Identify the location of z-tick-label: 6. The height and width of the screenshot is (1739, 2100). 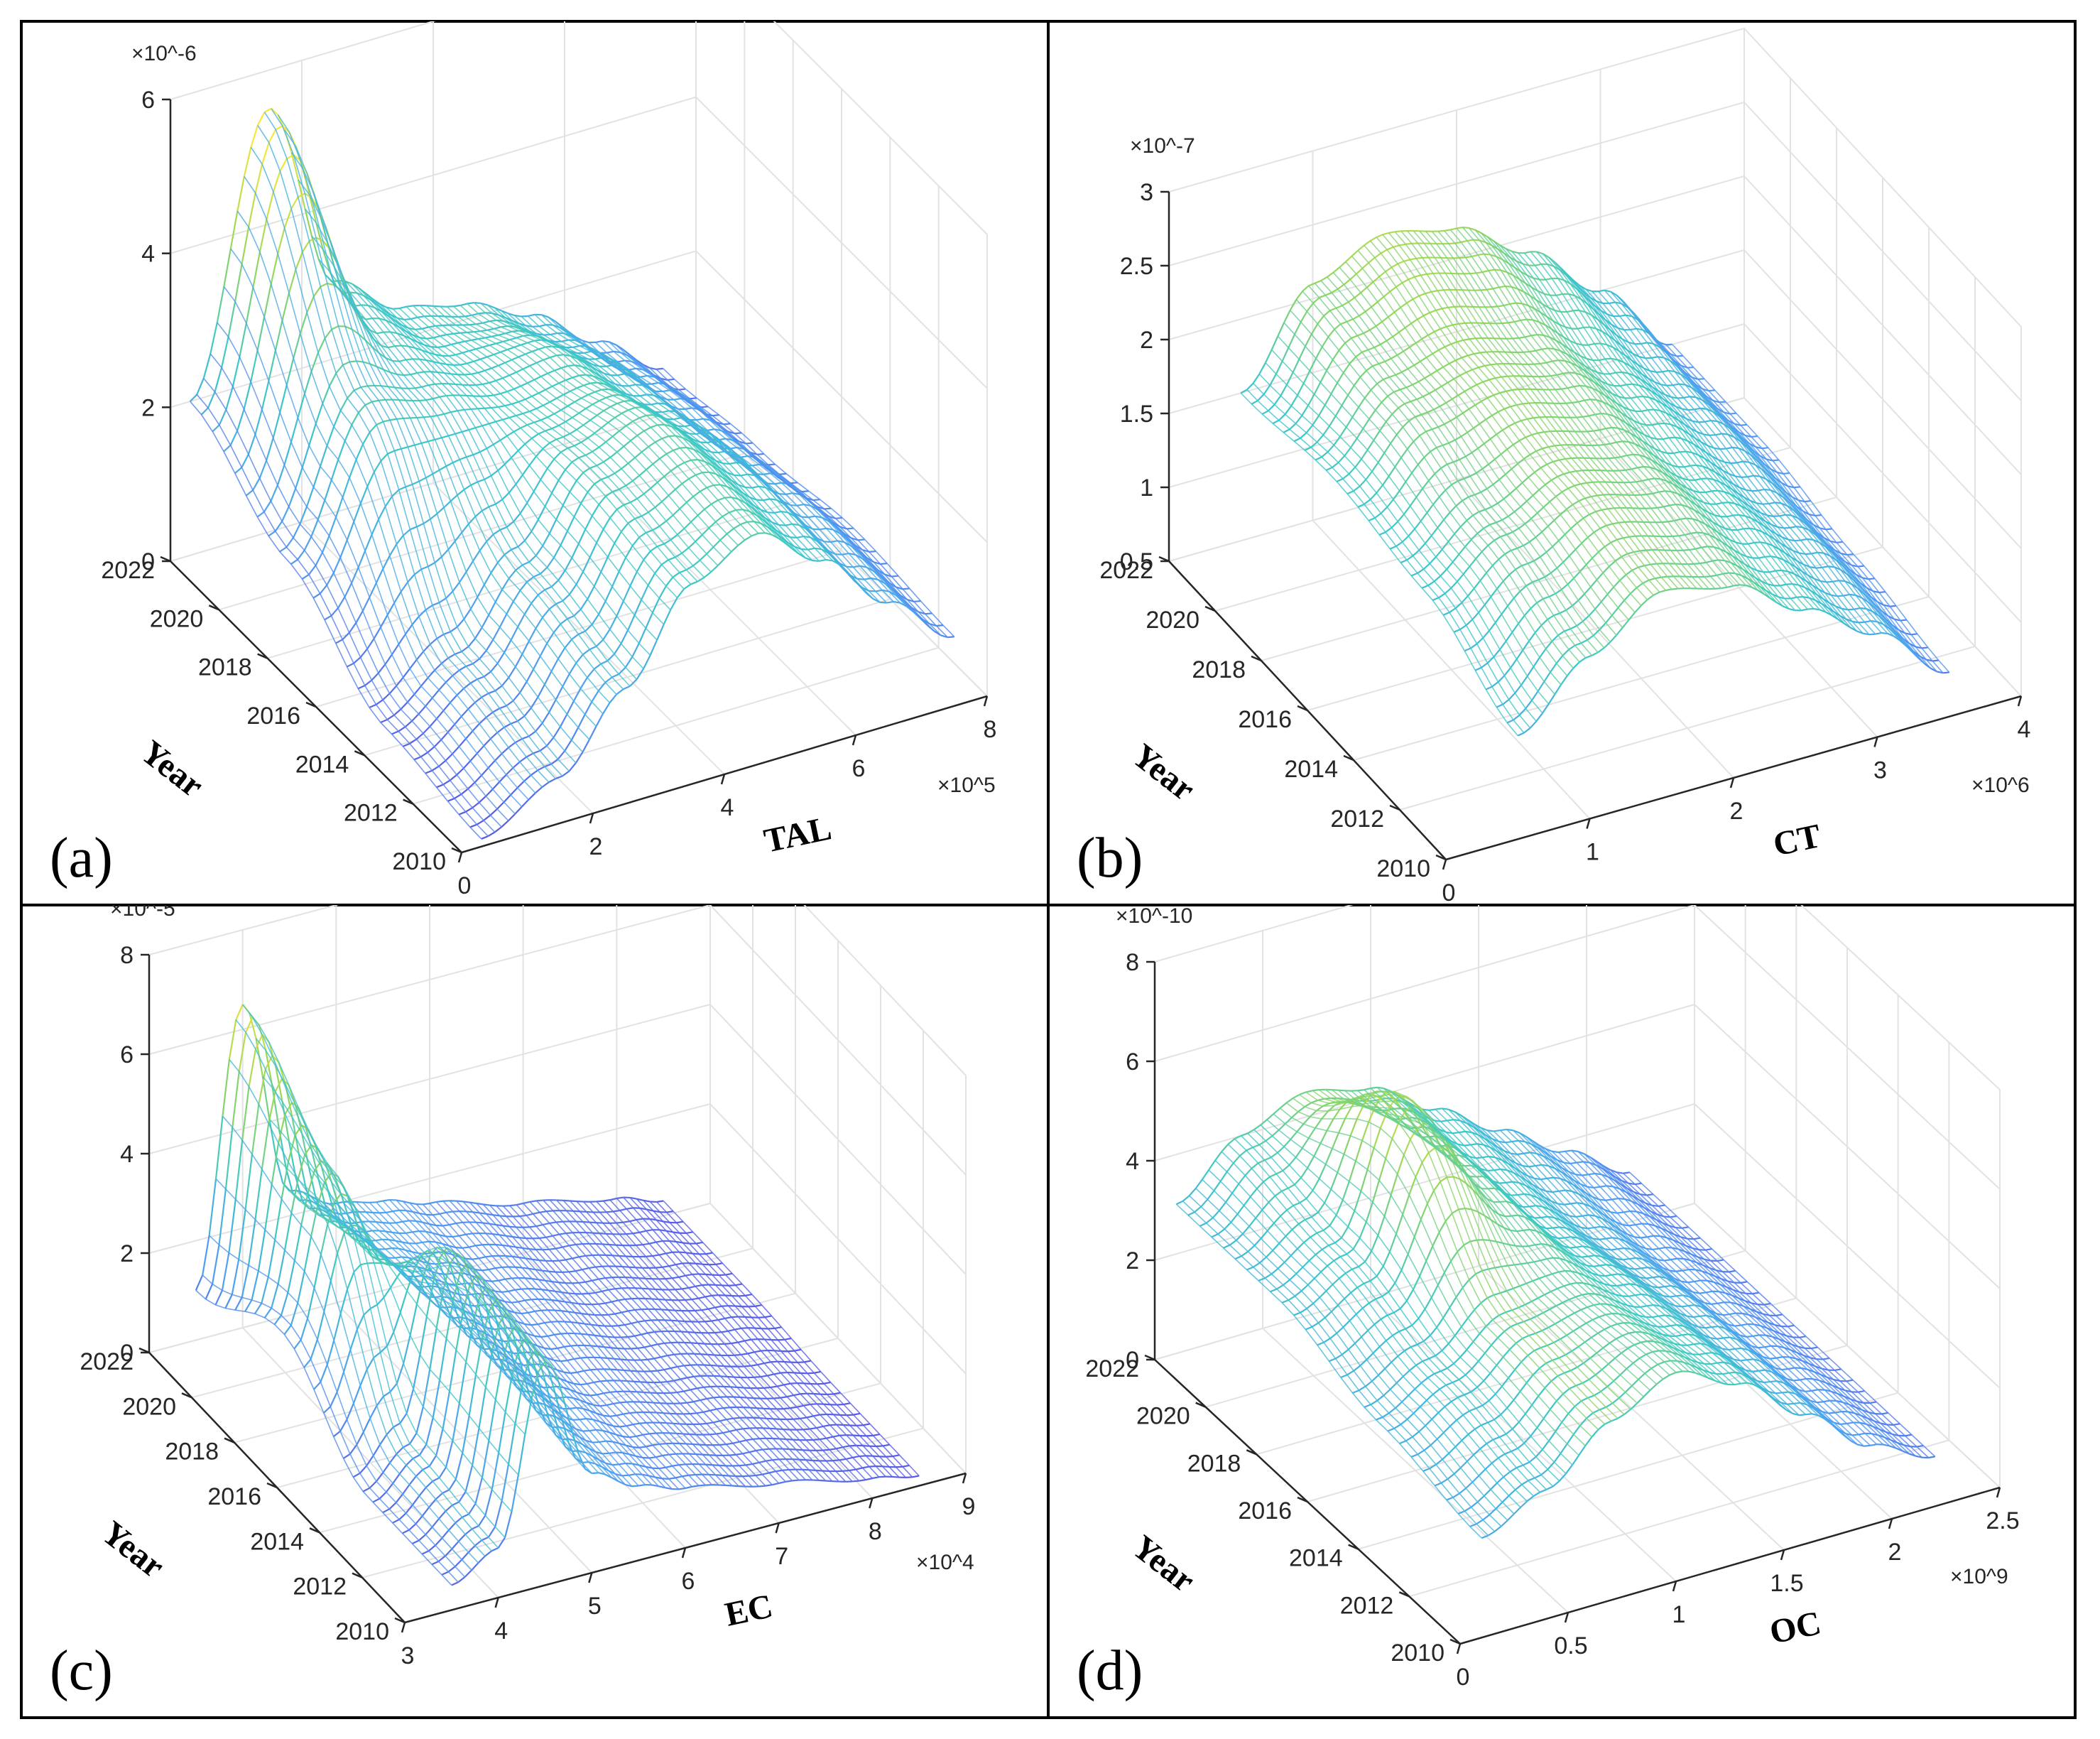
(148, 100).